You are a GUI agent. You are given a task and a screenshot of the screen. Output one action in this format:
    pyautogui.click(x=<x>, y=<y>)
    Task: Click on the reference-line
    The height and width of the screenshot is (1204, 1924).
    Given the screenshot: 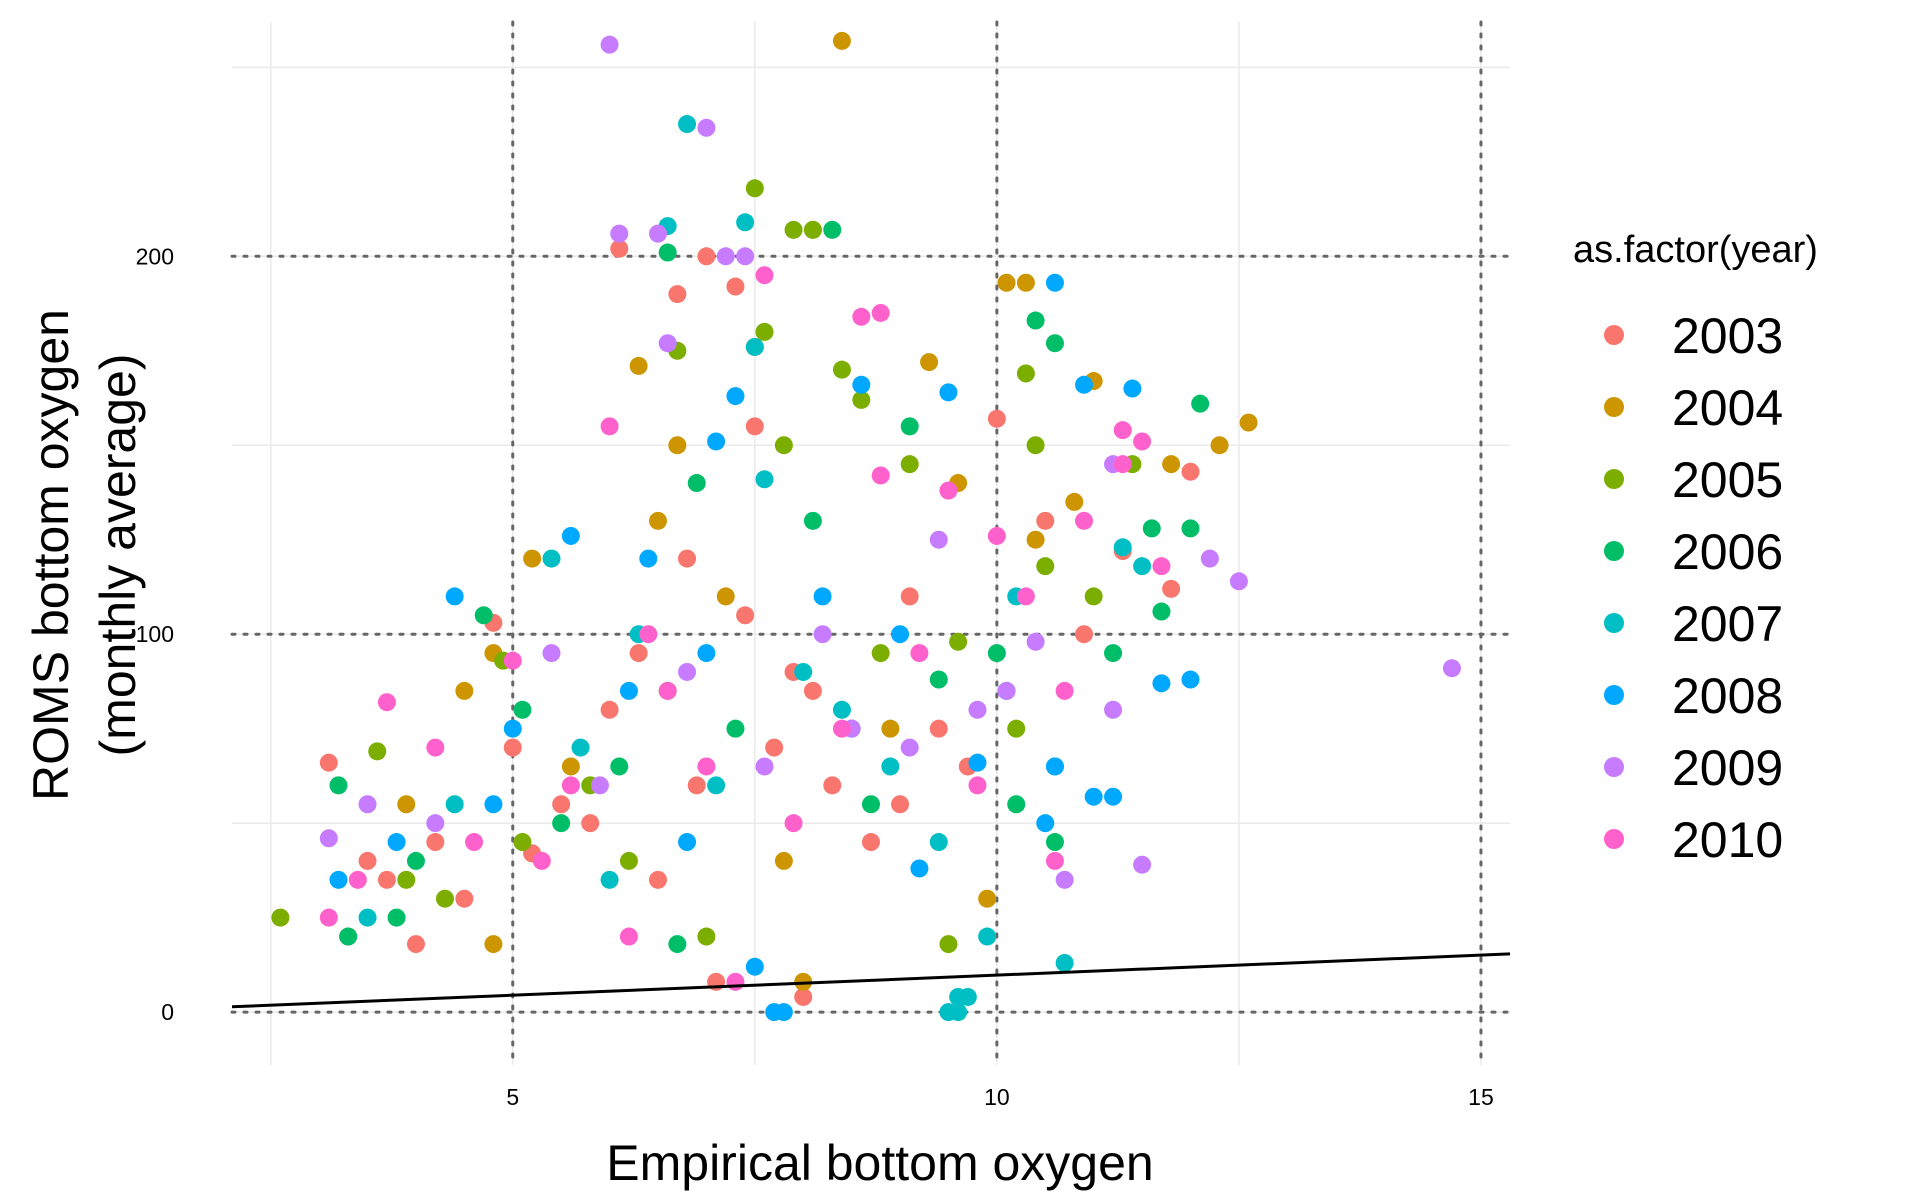 What is the action you would take?
    pyautogui.click(x=871, y=980)
    